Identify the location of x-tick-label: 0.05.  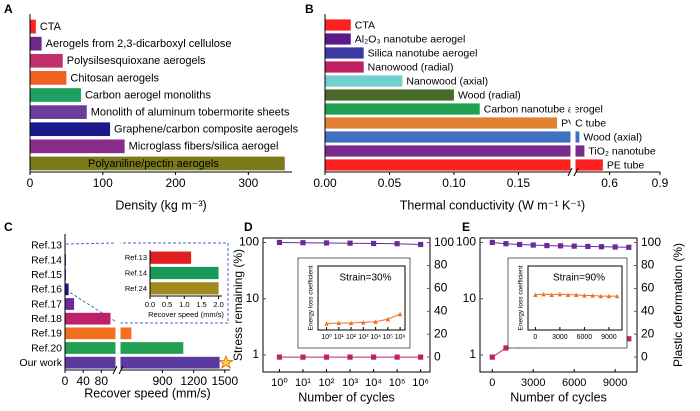
(390, 183).